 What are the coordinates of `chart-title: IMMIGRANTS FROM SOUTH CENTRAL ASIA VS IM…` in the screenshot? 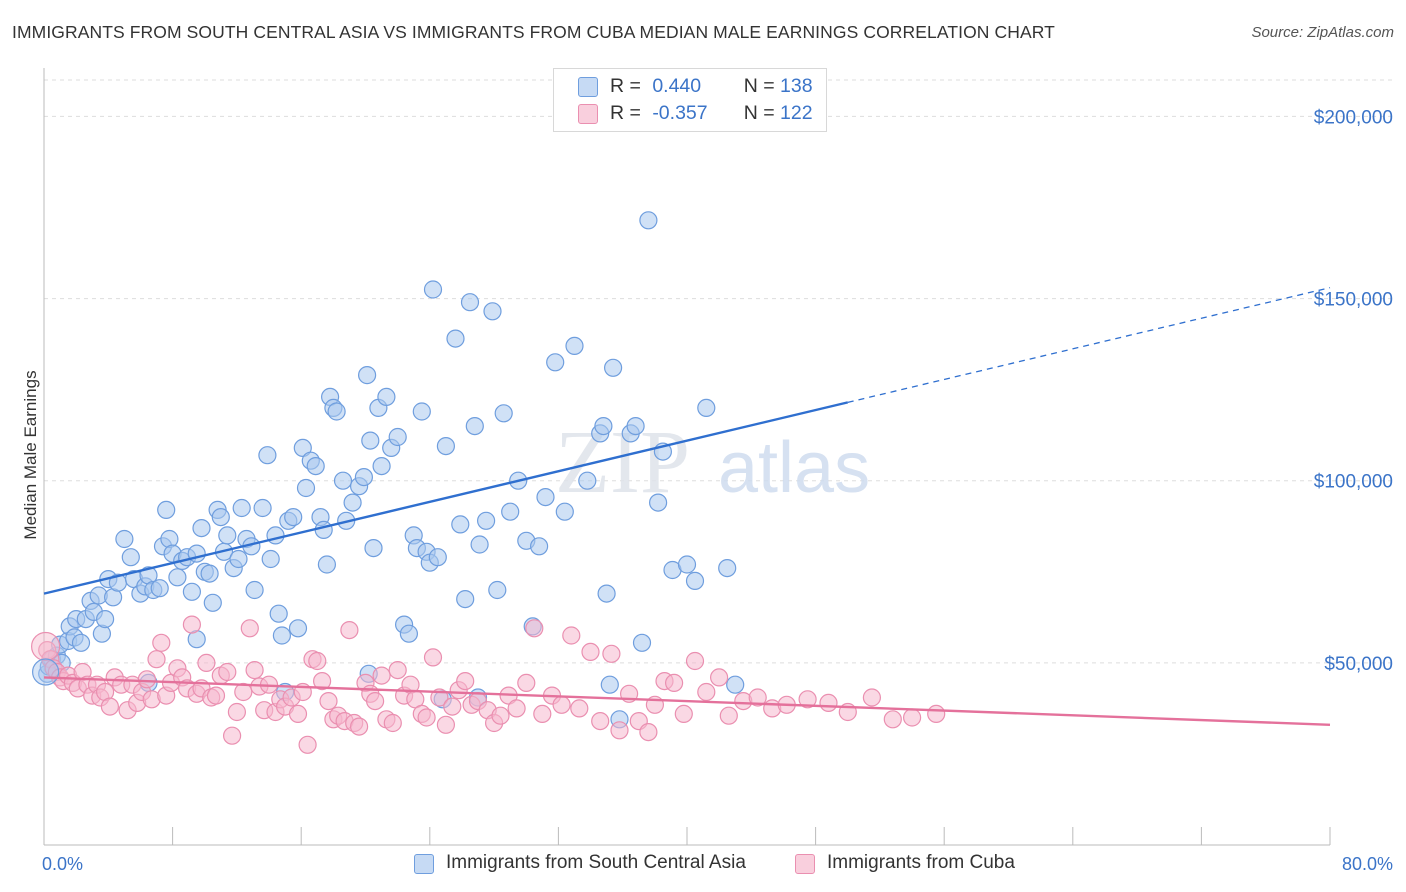 It's located at (533, 32).